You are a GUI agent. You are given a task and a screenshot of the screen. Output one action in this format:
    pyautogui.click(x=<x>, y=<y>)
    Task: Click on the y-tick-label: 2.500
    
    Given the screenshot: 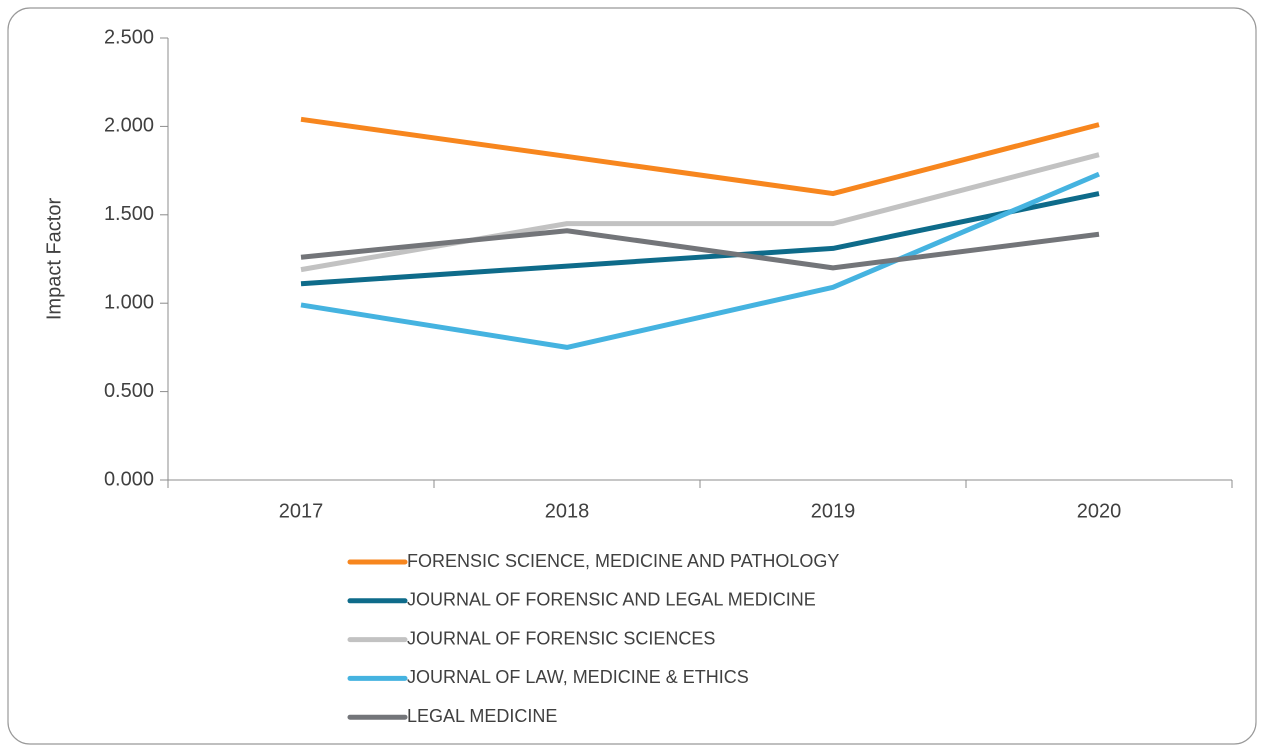 What is the action you would take?
    pyautogui.click(x=129, y=37)
    